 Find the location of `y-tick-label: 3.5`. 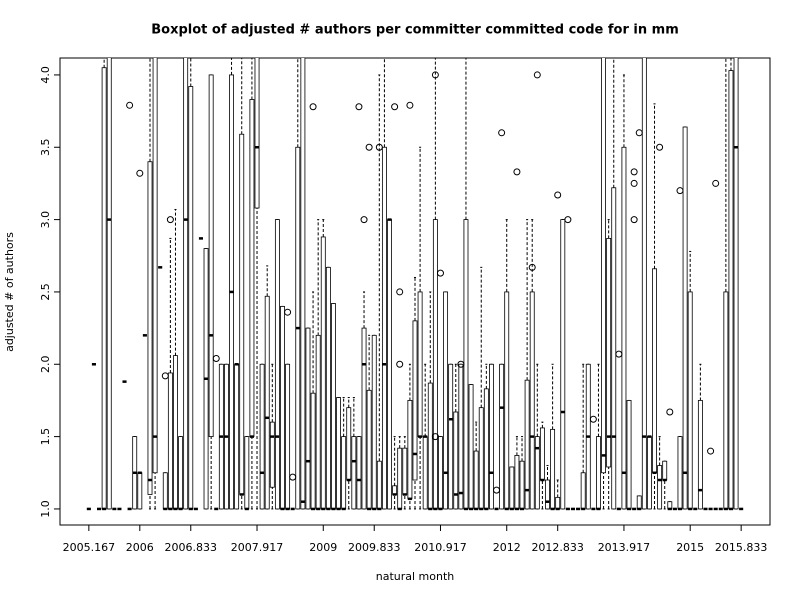

y-tick-label: 3.5 is located at coordinates (45, 148).